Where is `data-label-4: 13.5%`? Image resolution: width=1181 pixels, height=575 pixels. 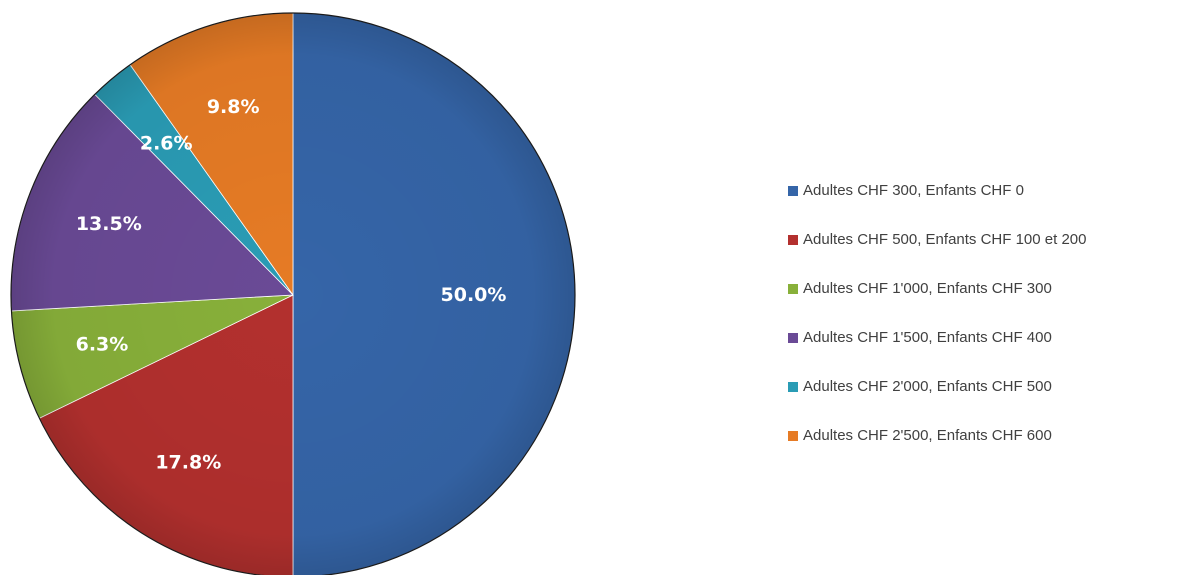
data-label-4: 13.5% is located at coordinates (109, 224).